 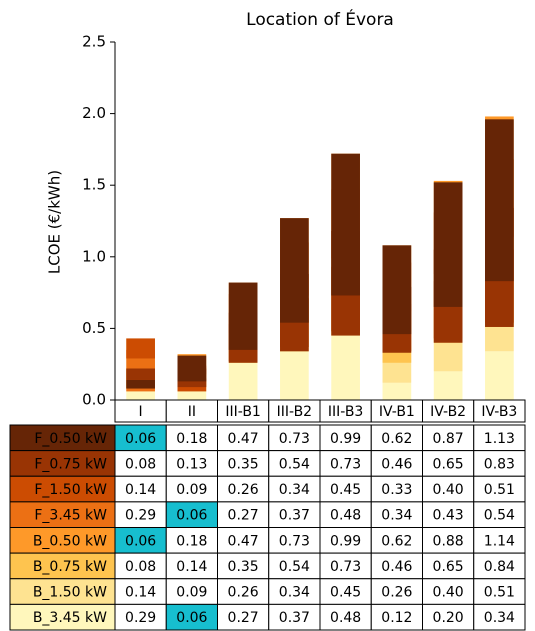 I want to click on table-value: 0.83, so click(x=499, y=464).